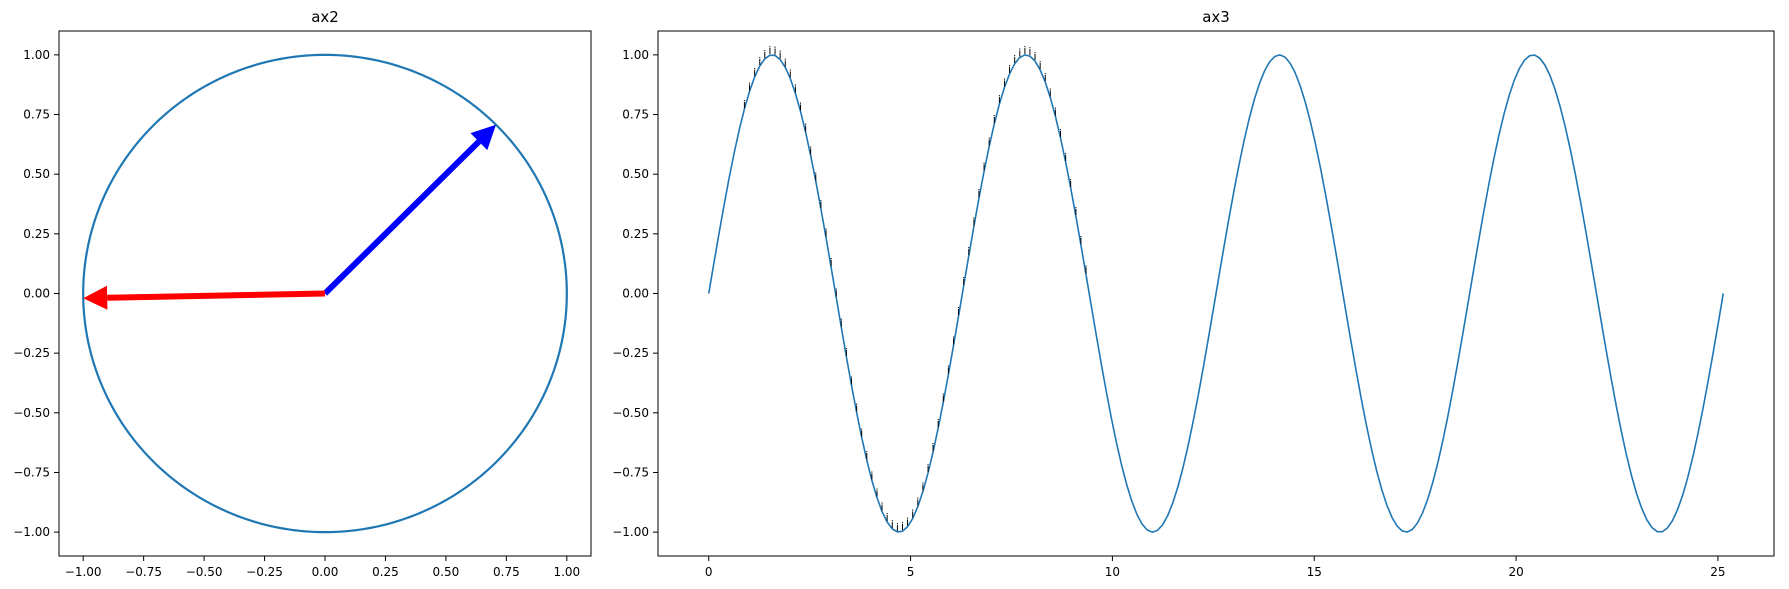  What do you see at coordinates (1717, 572) in the screenshot?
I see `x-tick-label: 25` at bounding box center [1717, 572].